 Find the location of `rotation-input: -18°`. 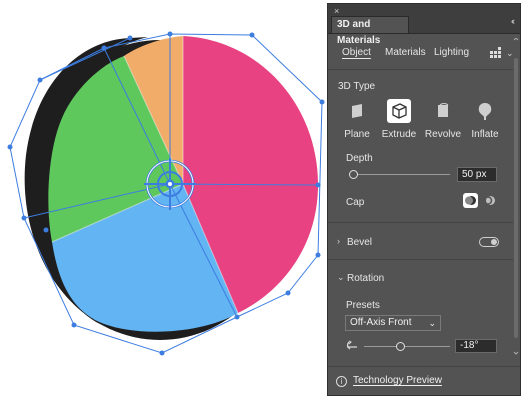

rotation-input: -18° is located at coordinates (476, 346).